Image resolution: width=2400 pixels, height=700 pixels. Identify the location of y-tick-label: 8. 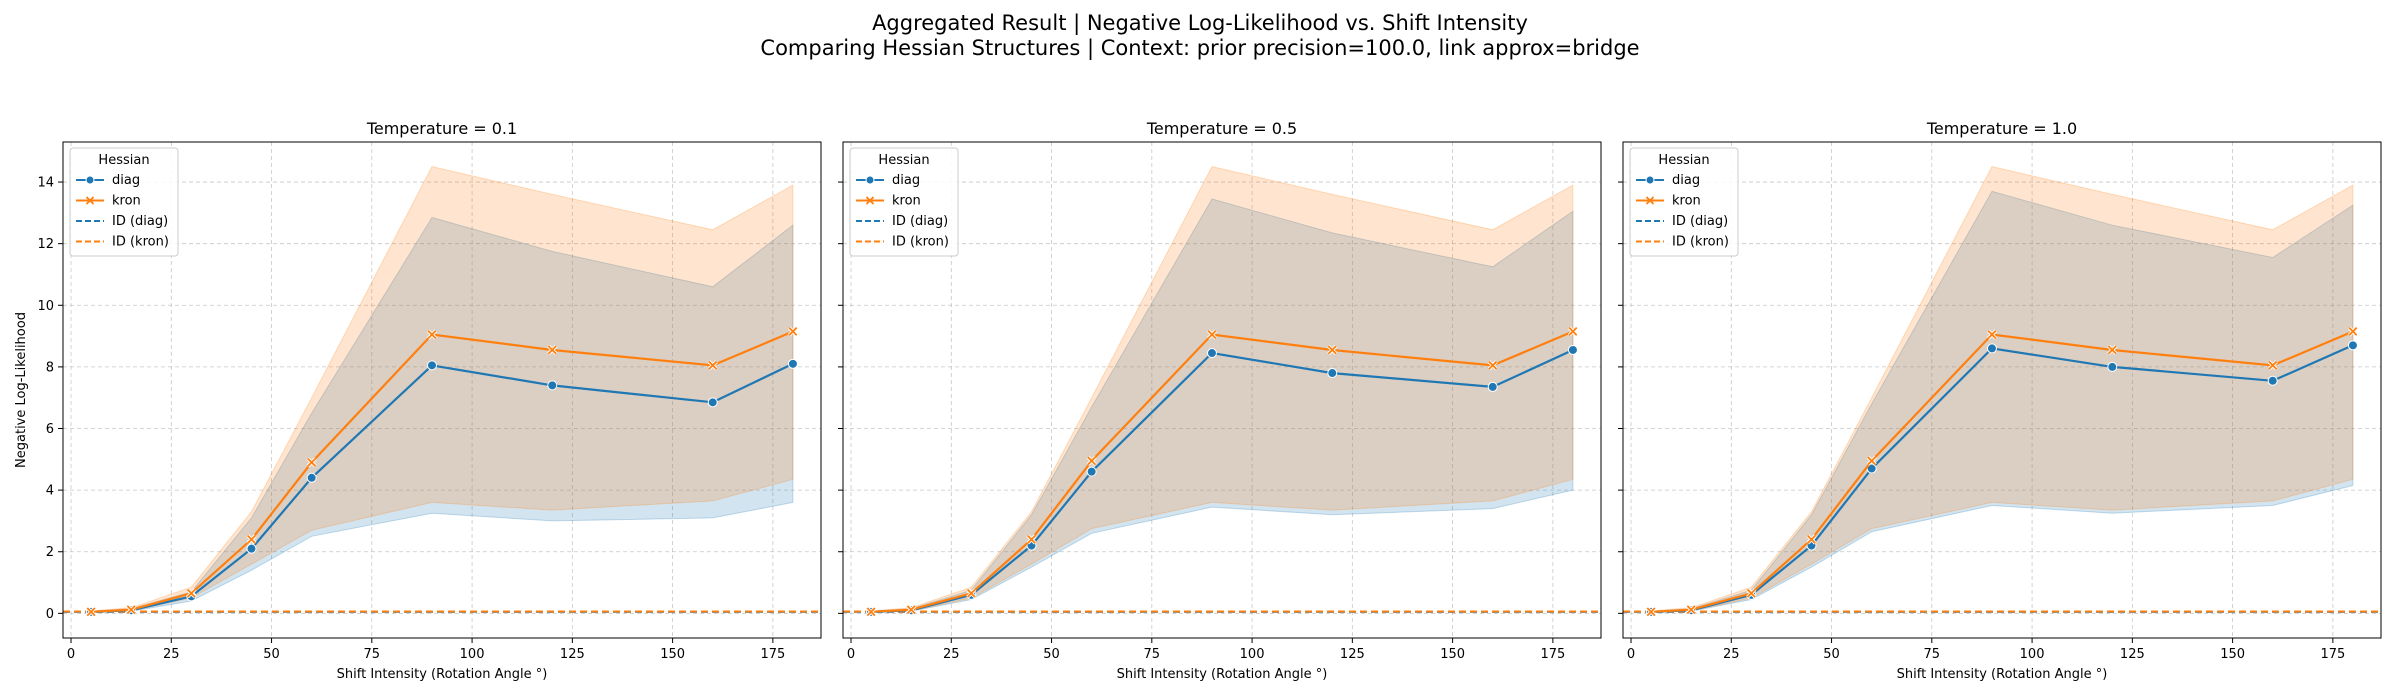
(50, 367).